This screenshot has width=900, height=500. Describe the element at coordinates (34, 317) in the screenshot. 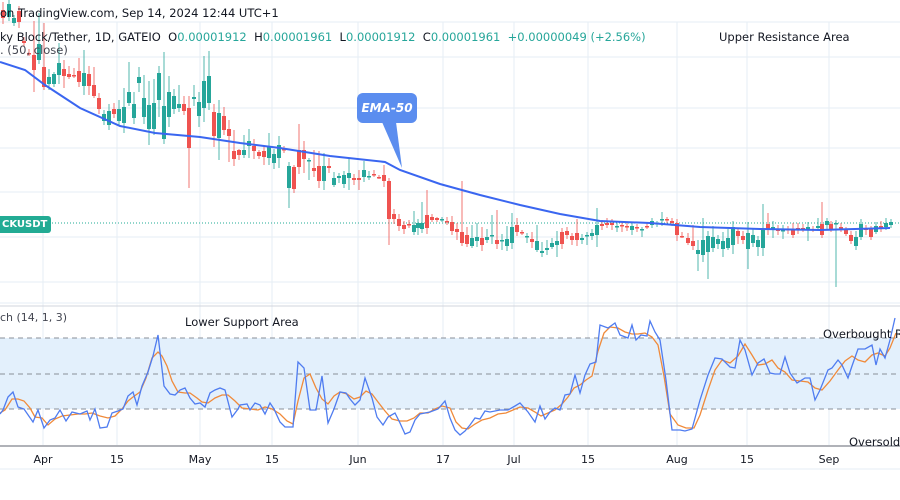

I see `stoch-indicator-legend: ch (14, 1, 3)` at that location.